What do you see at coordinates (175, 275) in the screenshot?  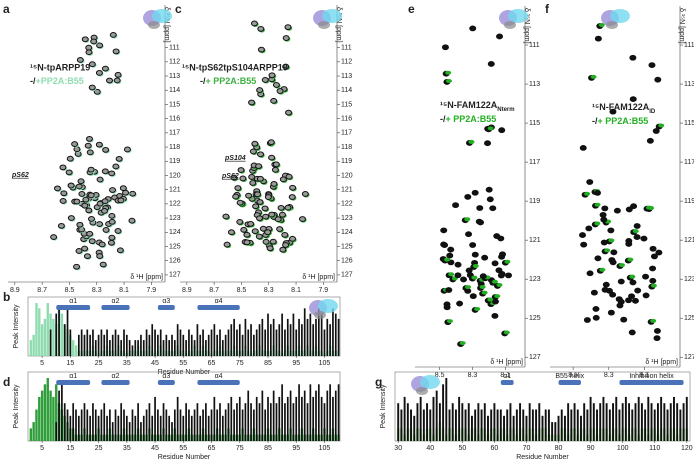 I see `y-tick-label: 127` at bounding box center [175, 275].